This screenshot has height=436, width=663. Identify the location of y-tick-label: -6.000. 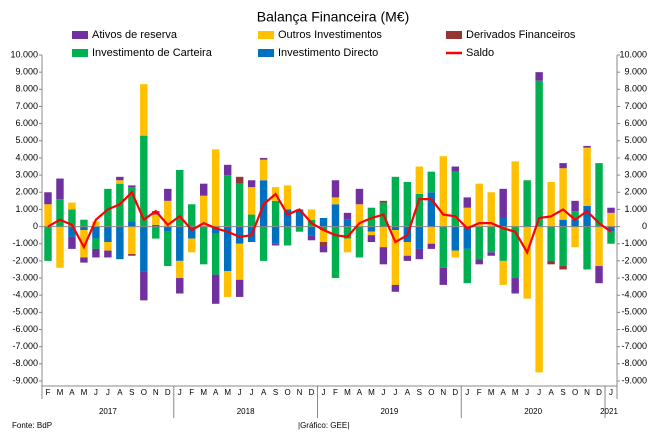
(25, 329).